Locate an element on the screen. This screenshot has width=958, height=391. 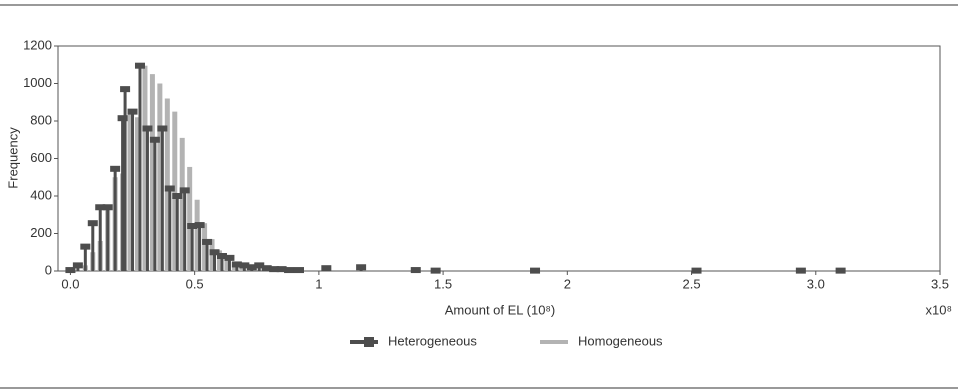
y-tick-label: 400 is located at coordinates (41, 194).